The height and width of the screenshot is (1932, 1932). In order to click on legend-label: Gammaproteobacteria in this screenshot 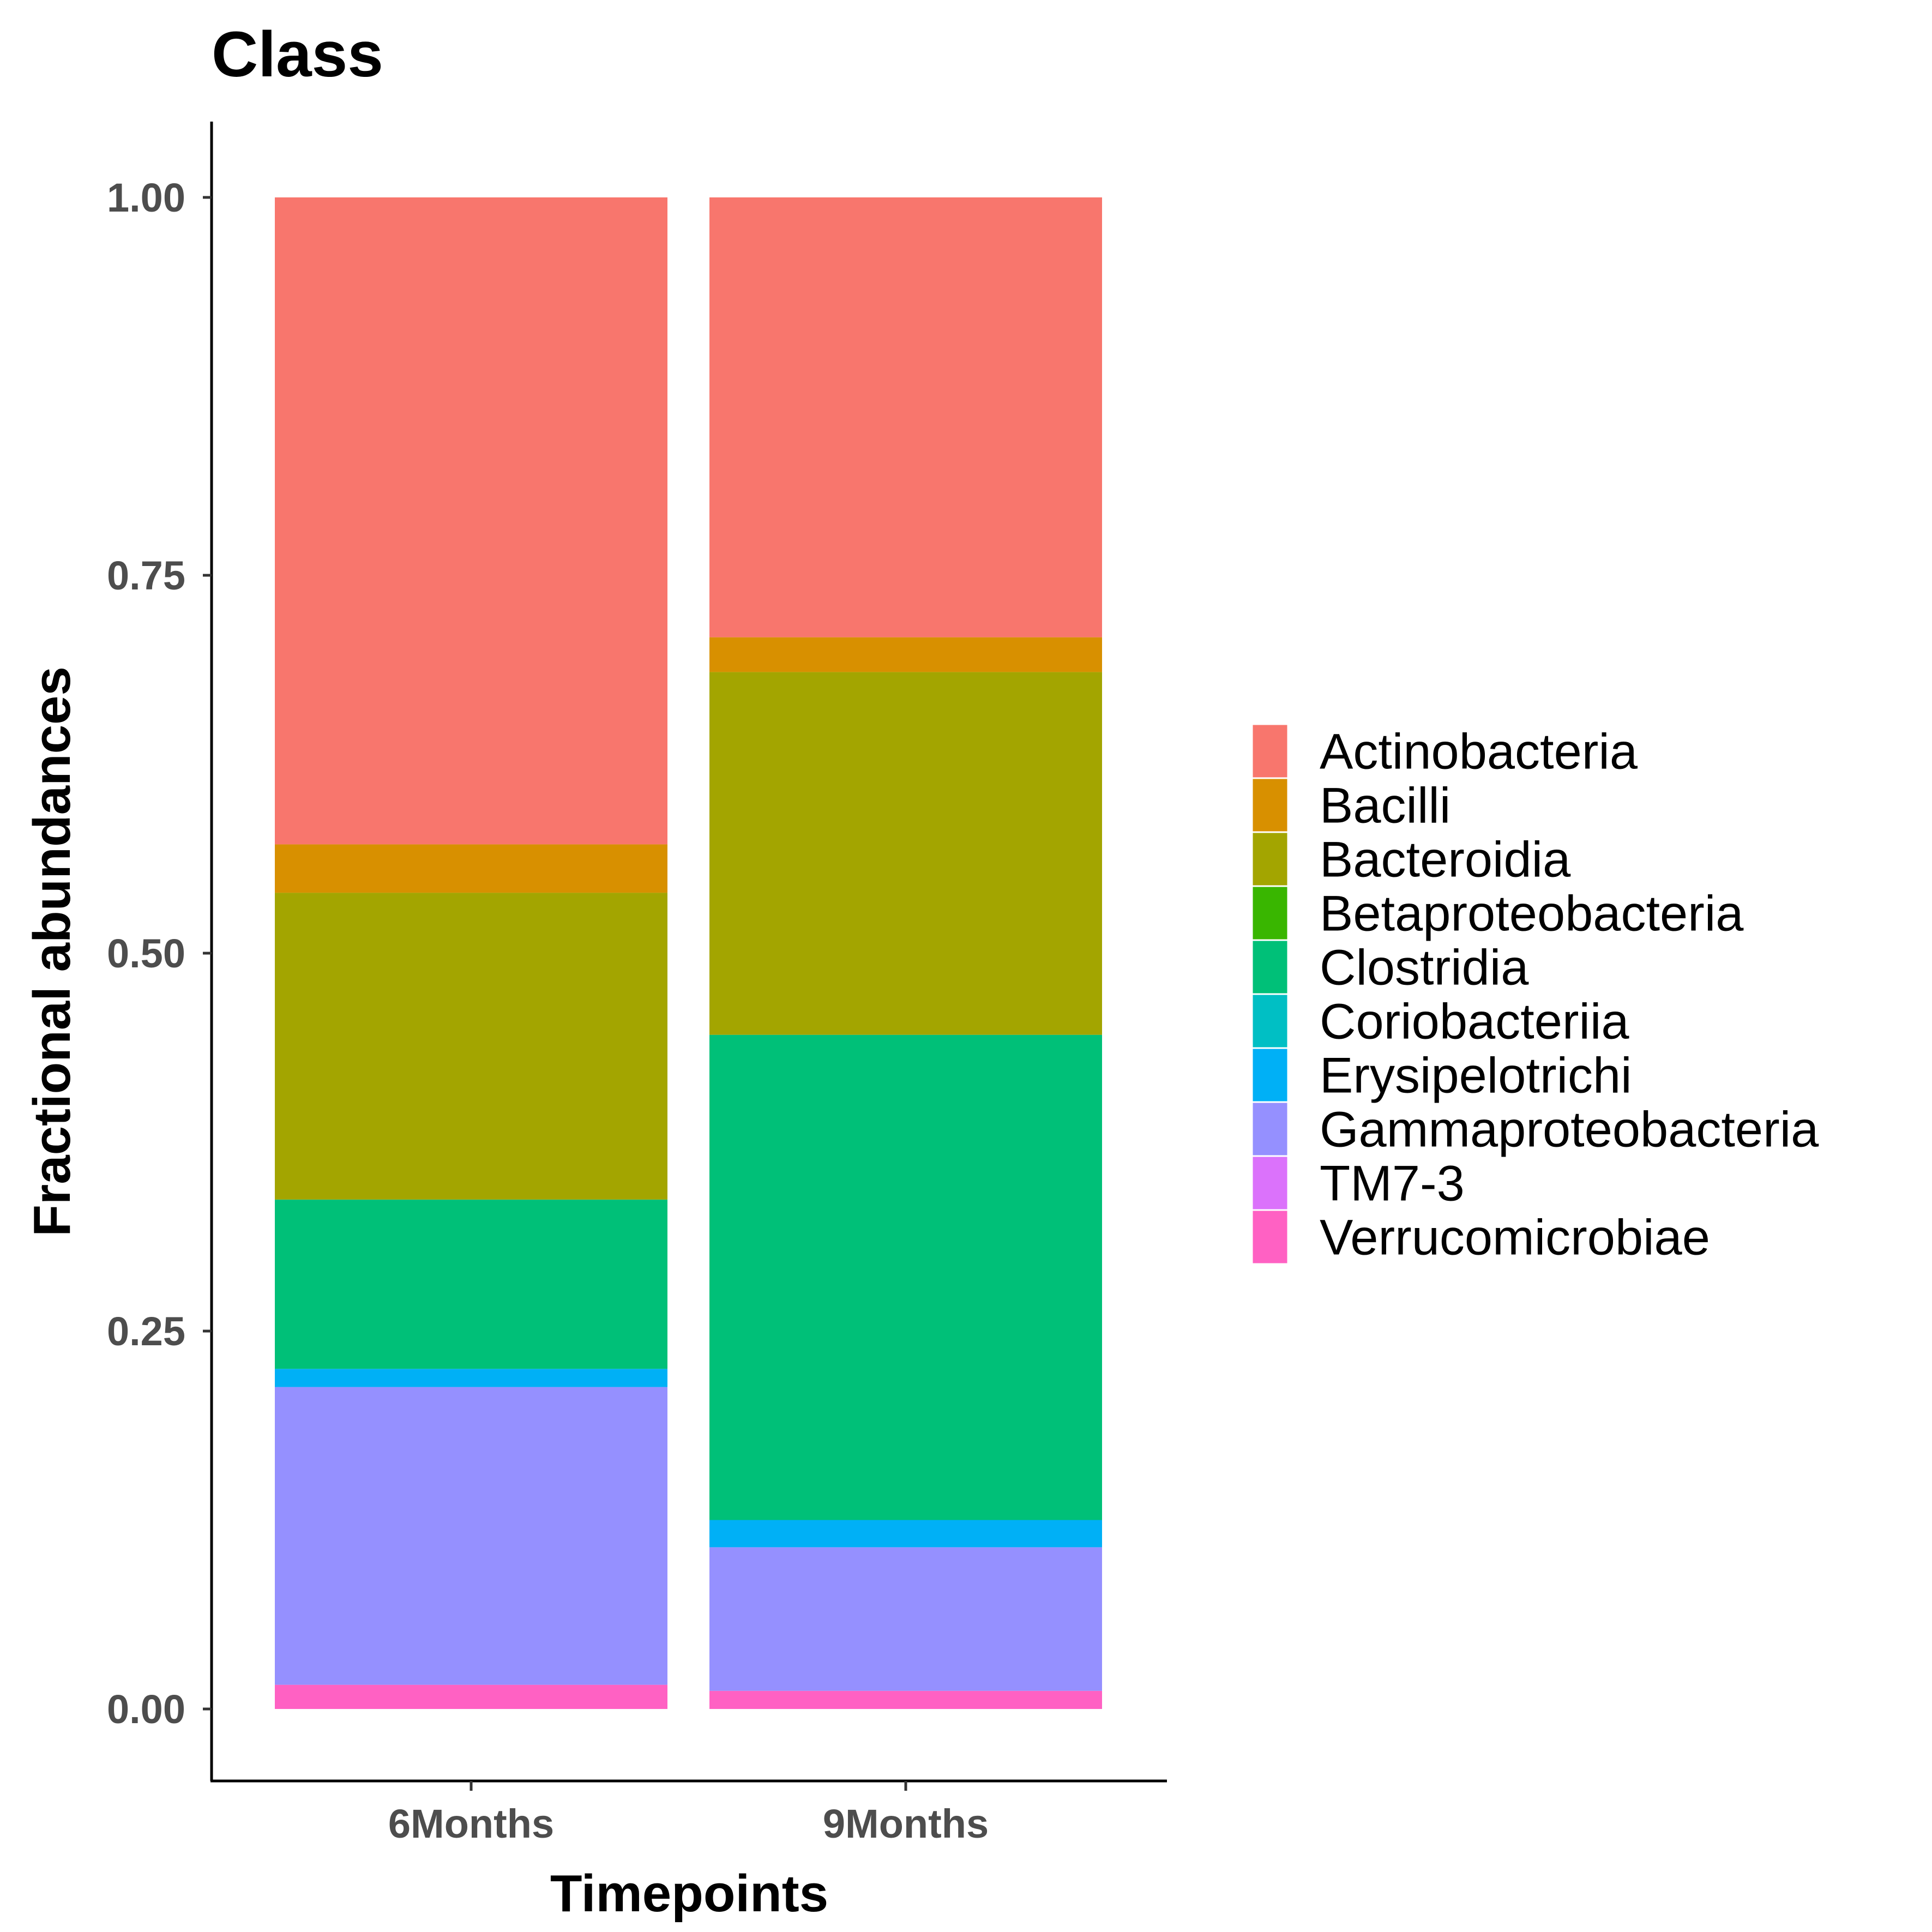, I will do `click(1569, 1130)`.